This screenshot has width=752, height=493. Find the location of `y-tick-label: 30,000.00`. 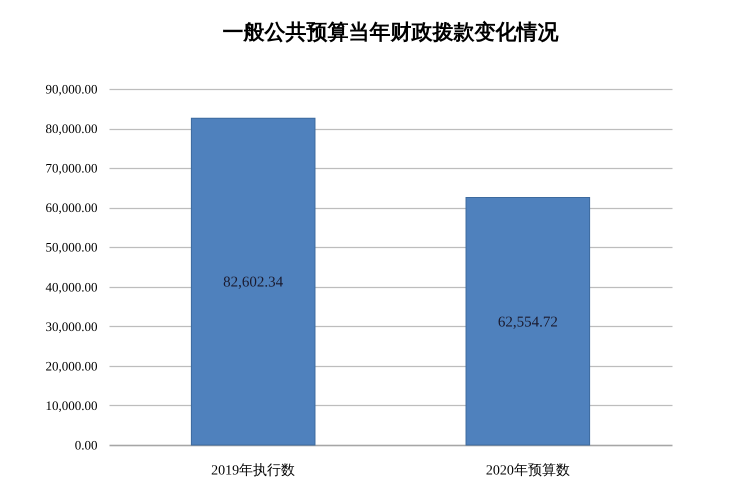

y-tick-label: 30,000.00 is located at coordinates (72, 326).